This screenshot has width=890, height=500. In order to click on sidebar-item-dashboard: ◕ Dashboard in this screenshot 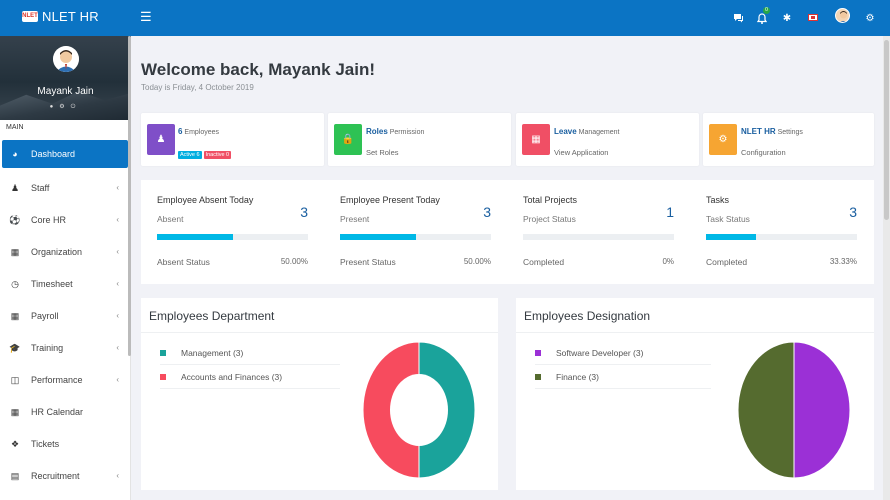, I will do `click(65, 154)`.